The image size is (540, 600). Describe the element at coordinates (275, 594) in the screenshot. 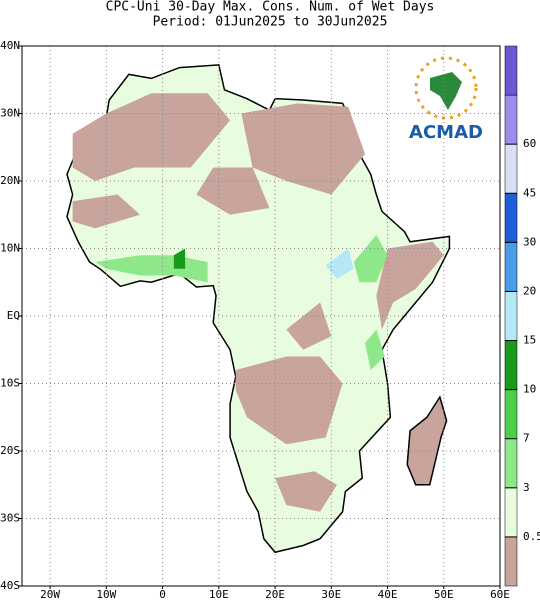

I see `x-tick-label: 20E` at that location.